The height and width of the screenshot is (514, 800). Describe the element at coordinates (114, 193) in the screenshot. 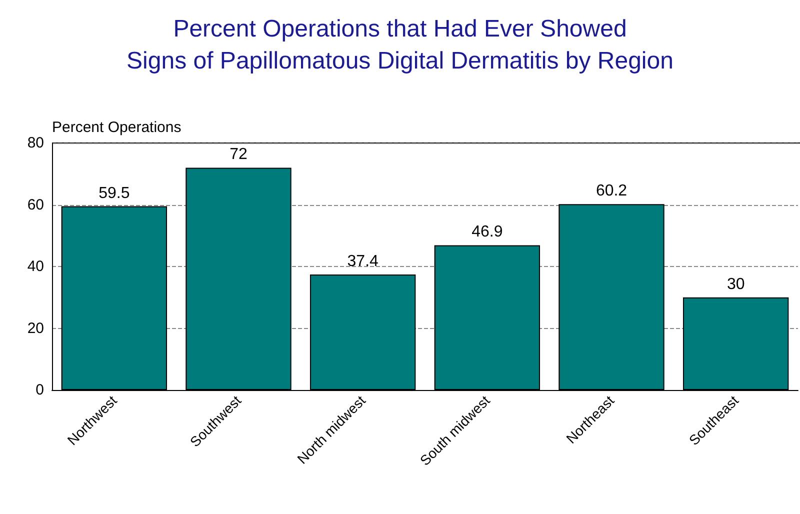

I see `data-label: 59.5` at that location.